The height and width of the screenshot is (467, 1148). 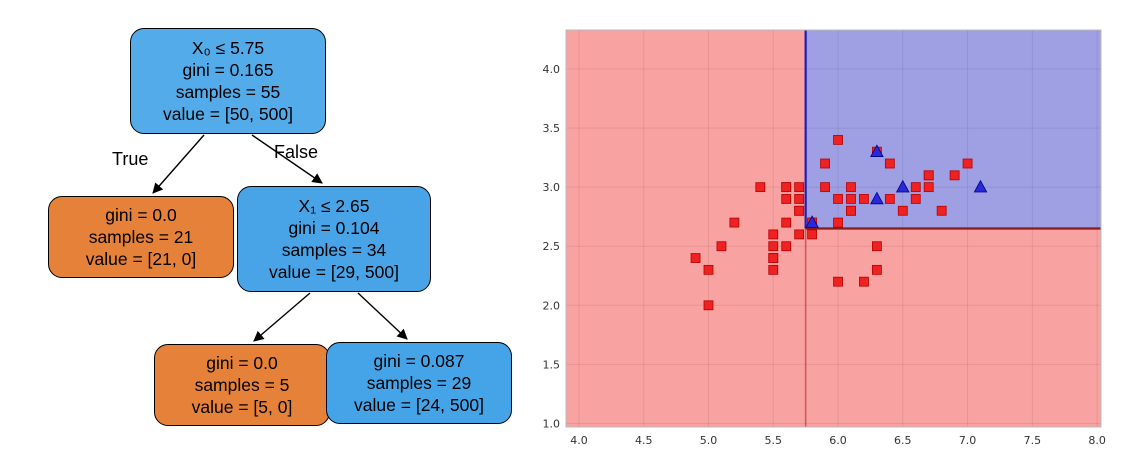 I want to click on node-samples: samples = 5, so click(x=242, y=385).